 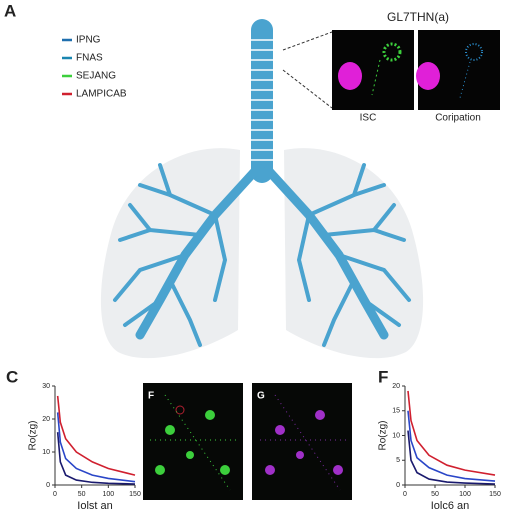 I want to click on image-label: G, so click(x=261, y=396).